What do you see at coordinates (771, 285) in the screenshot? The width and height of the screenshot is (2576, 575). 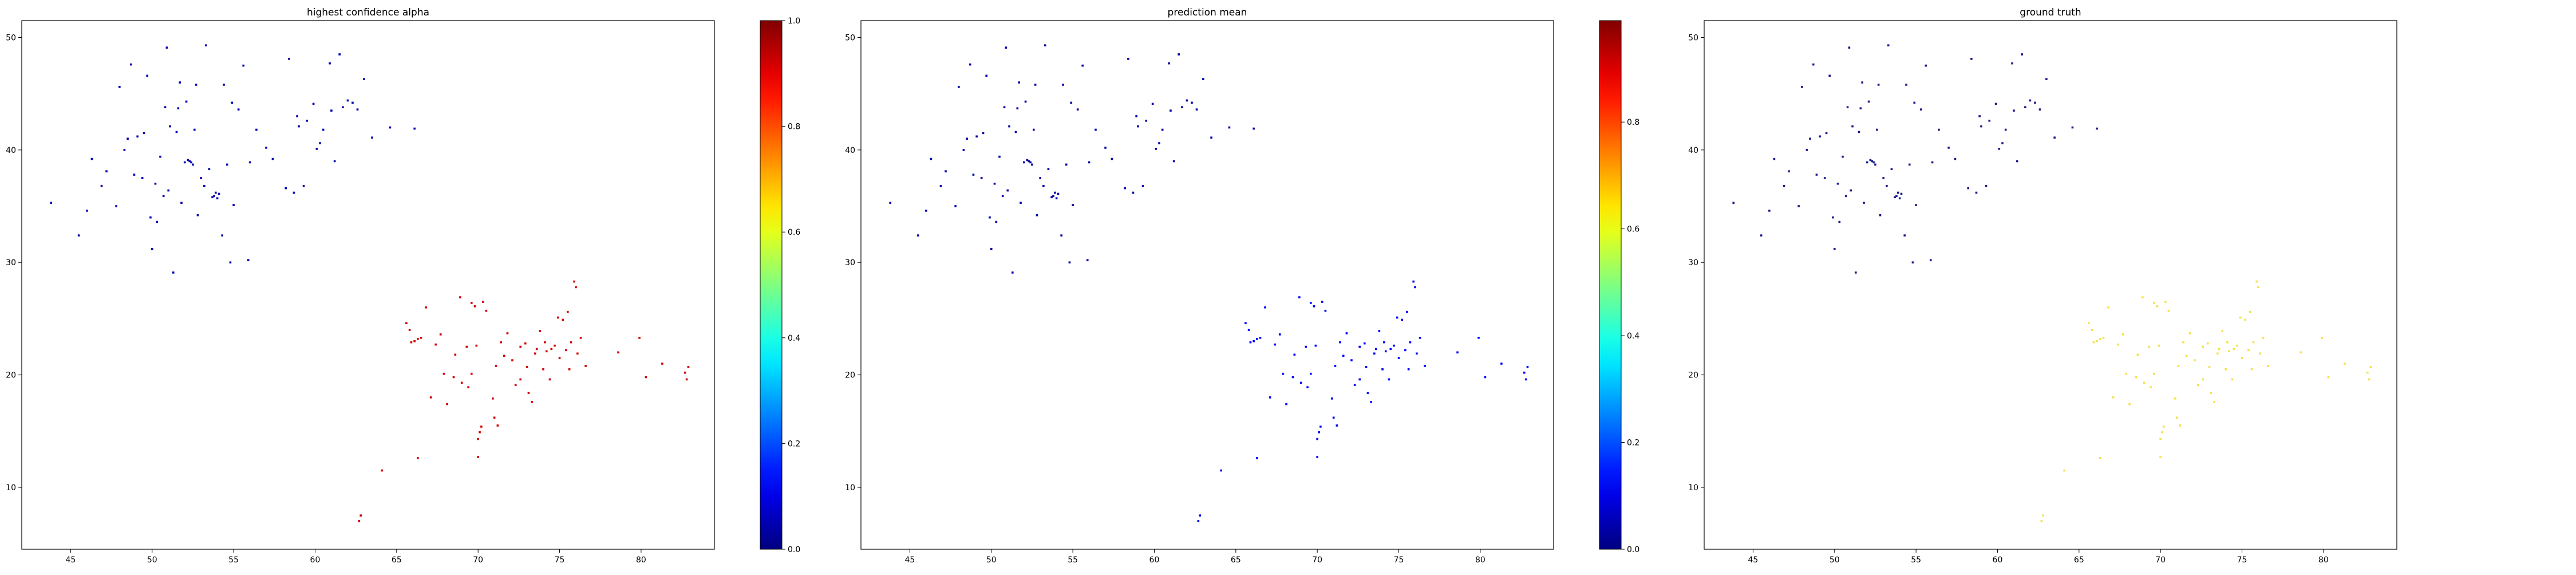 I see `colorbar` at bounding box center [771, 285].